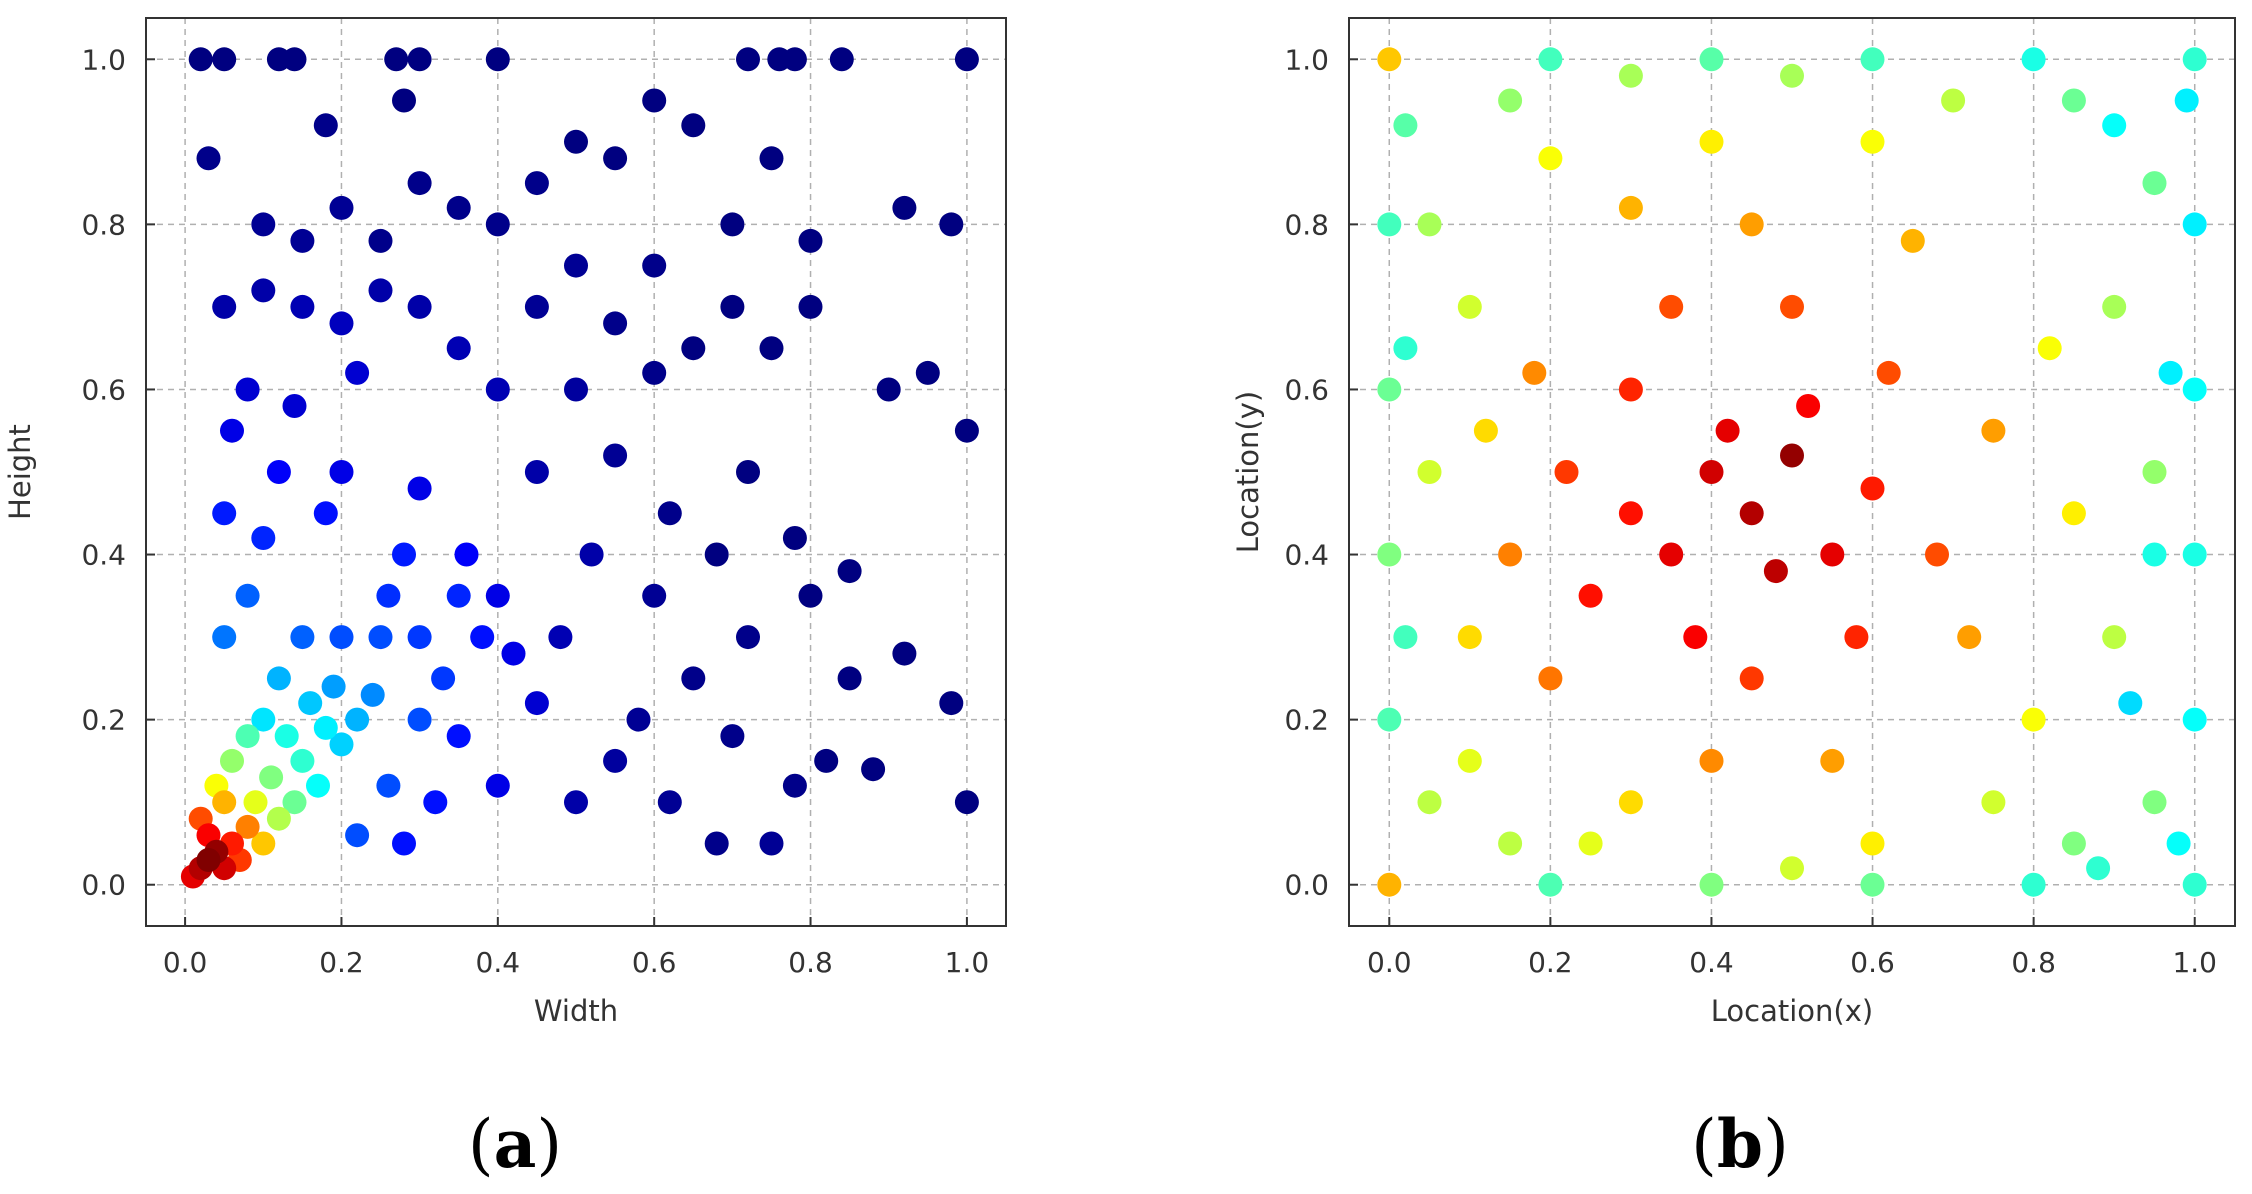 The image size is (2252, 1194). Describe the element at coordinates (1306, 720) in the screenshot. I see `y-tick-label: 0.2` at that location.